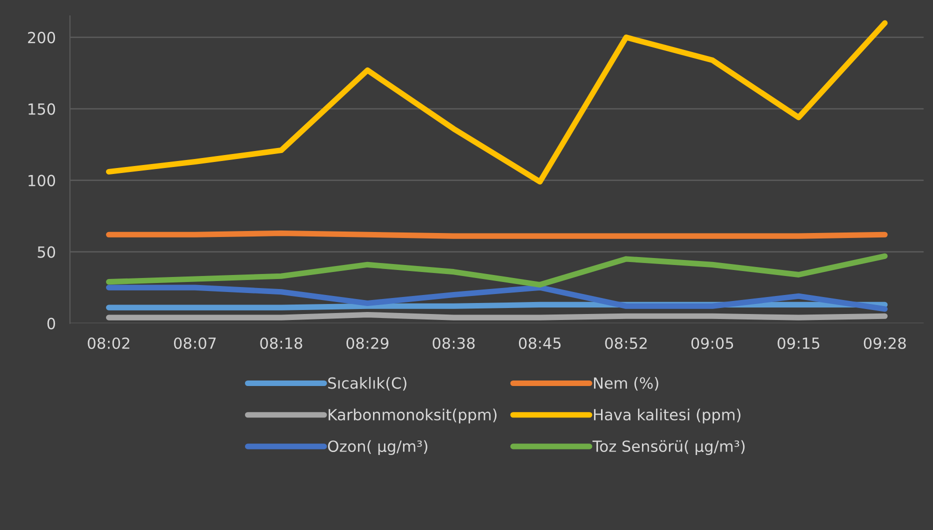 The width and height of the screenshot is (933, 530). Describe the element at coordinates (42, 38) in the screenshot. I see `y-tick-label: 200` at that location.